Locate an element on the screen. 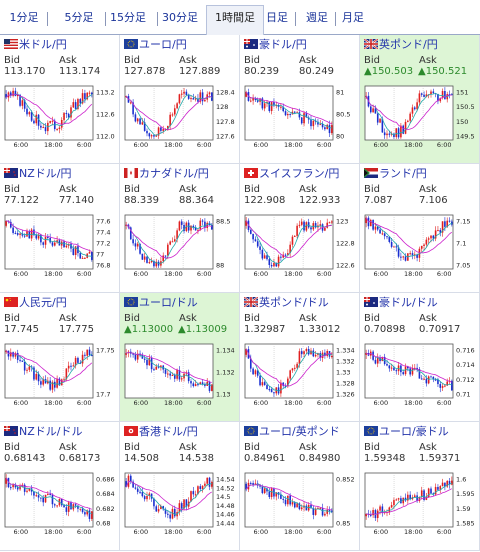 This screenshot has height=552, width=480. pair-title-link: カナダドル/円 is located at coordinates (166, 174).